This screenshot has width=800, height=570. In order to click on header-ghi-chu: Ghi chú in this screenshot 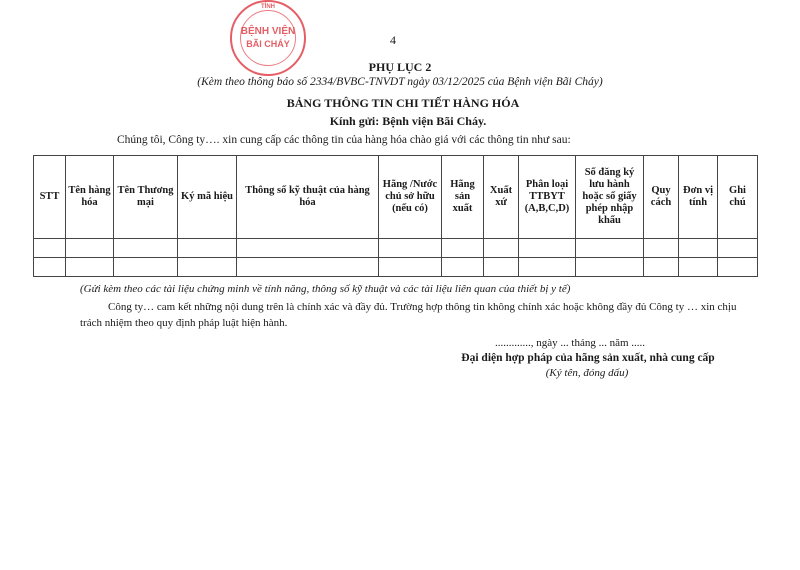, I will do `click(737, 197)`.